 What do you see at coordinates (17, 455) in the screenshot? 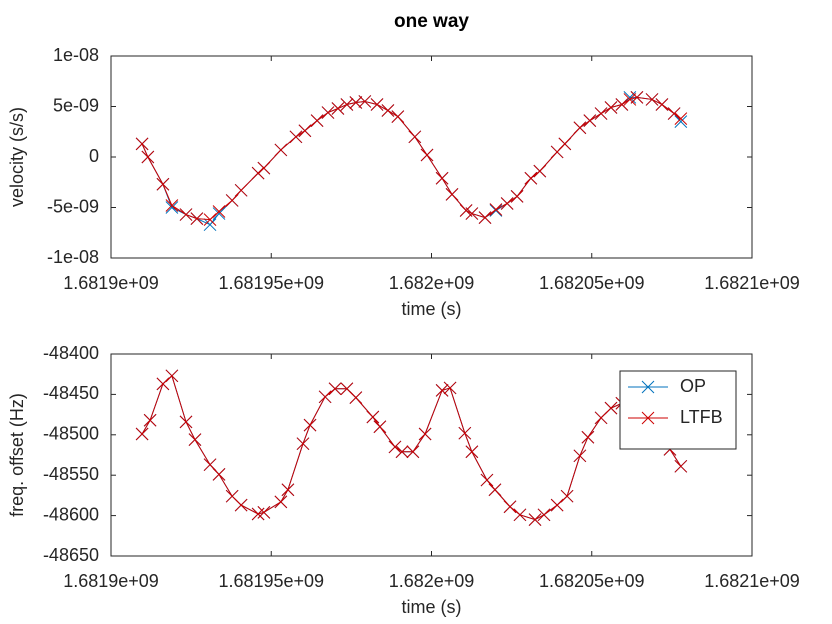
I see `y-axis-label: freq. offset (Hz)` at bounding box center [17, 455].